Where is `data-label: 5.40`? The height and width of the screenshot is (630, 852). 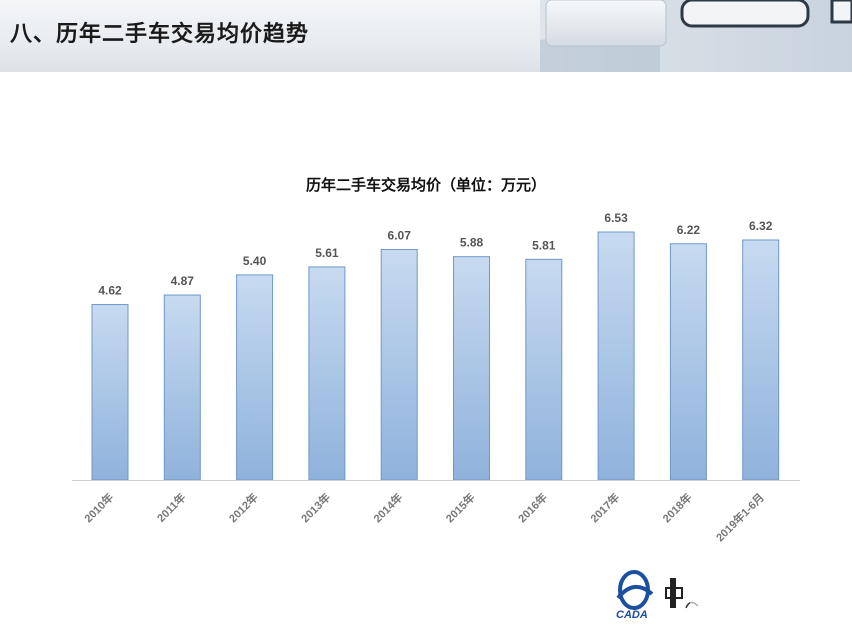
data-label: 5.40 is located at coordinates (255, 261).